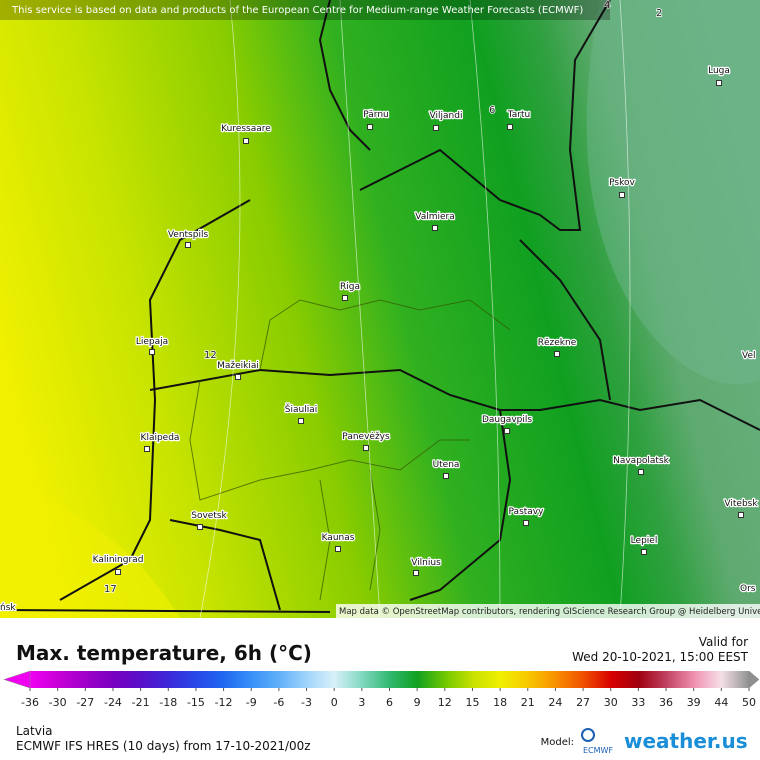 The height and width of the screenshot is (760, 760). What do you see at coordinates (666, 702) in the screenshot?
I see `colorbar-tick-label: 36` at bounding box center [666, 702].